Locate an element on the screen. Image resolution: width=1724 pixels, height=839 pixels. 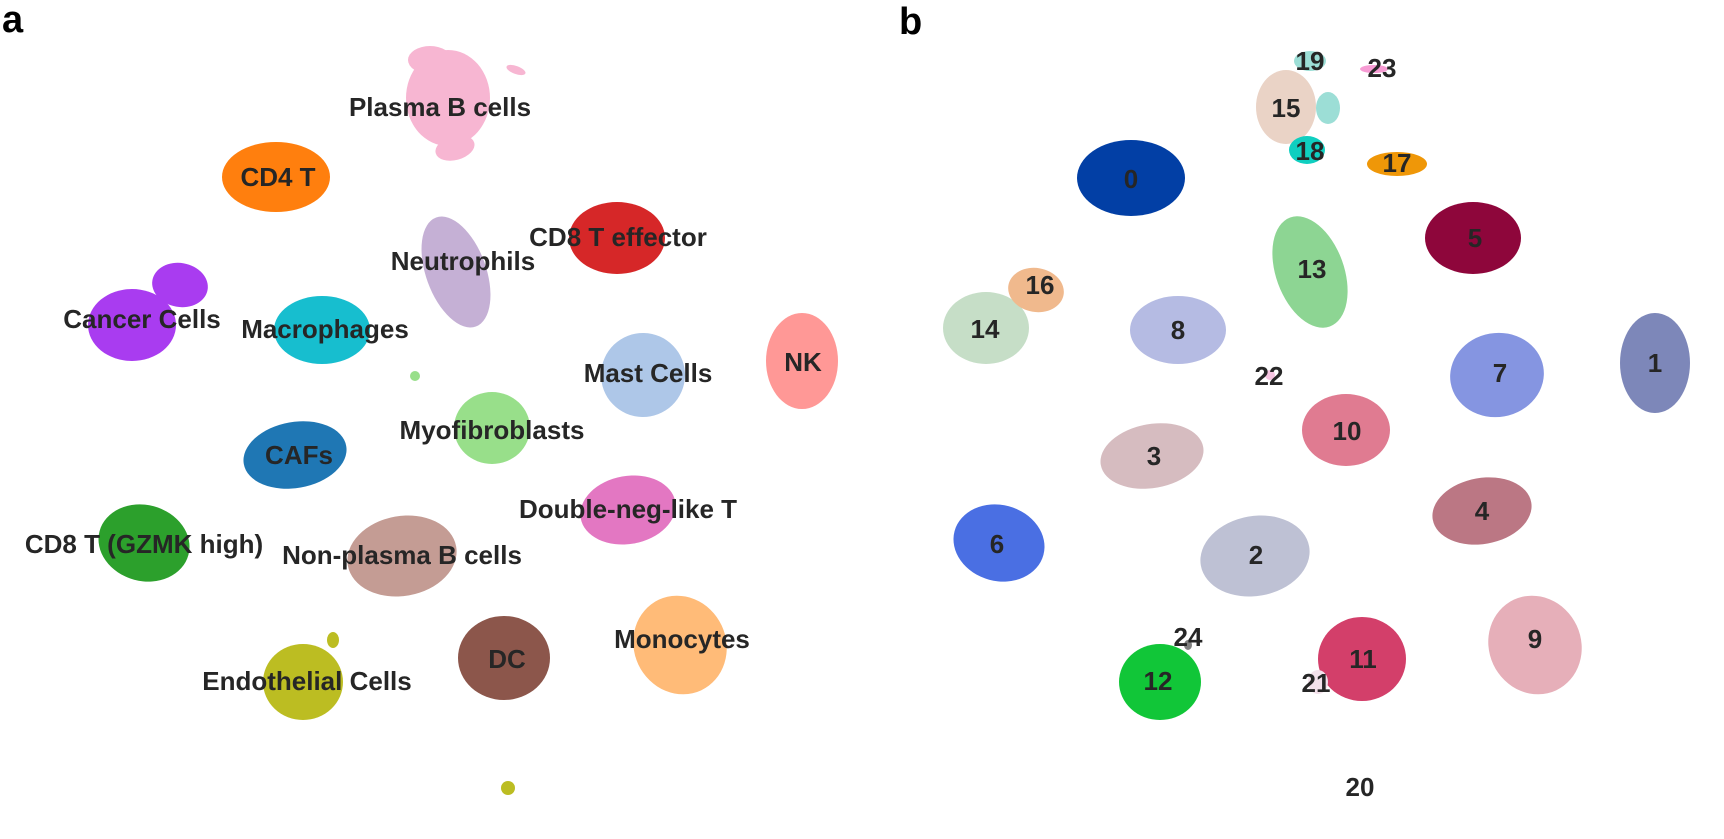
cluster-nk is located at coordinates (802, 361).